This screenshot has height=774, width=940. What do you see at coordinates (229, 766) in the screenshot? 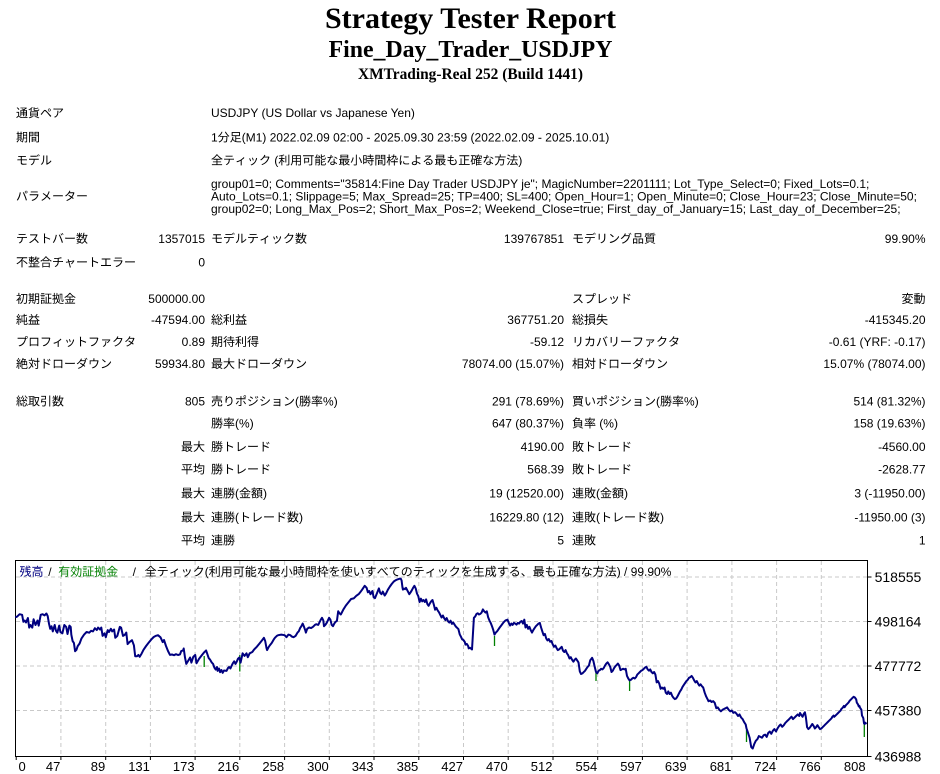
I see `svg-text: 216` at bounding box center [229, 766].